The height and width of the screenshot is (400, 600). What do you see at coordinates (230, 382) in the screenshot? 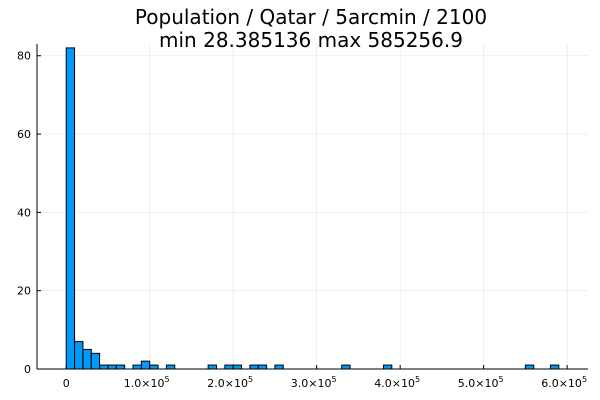
I see `x-tick-label: 2.0×10⁵` at bounding box center [230, 382].